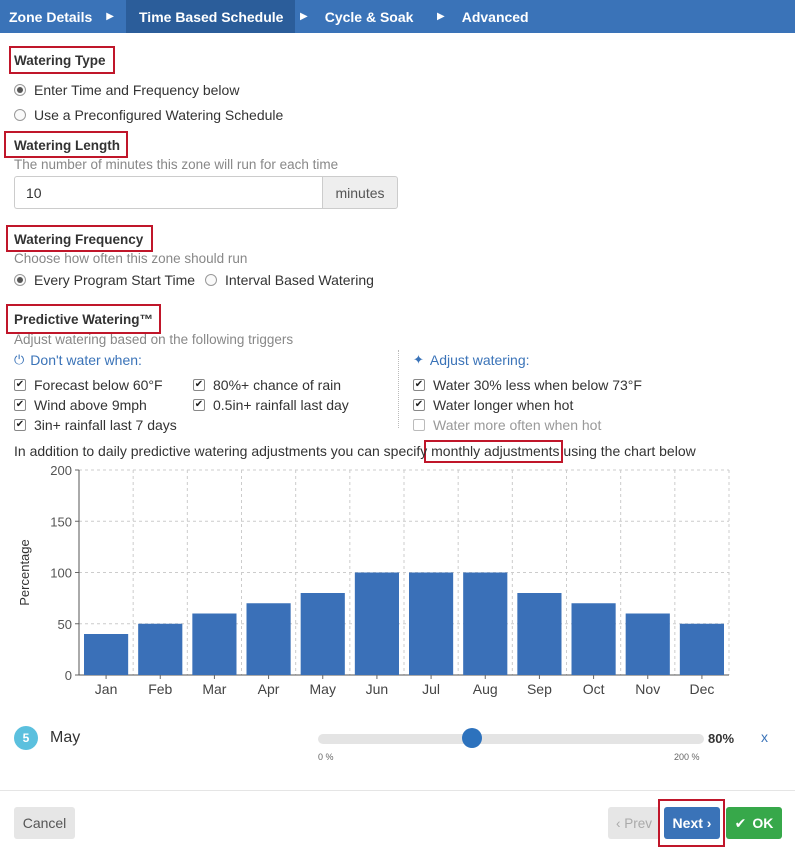 The height and width of the screenshot is (850, 795). What do you see at coordinates (537, 385) in the screenshot?
I see `checkbox-label: Water 30% less when below 73°F` at bounding box center [537, 385].